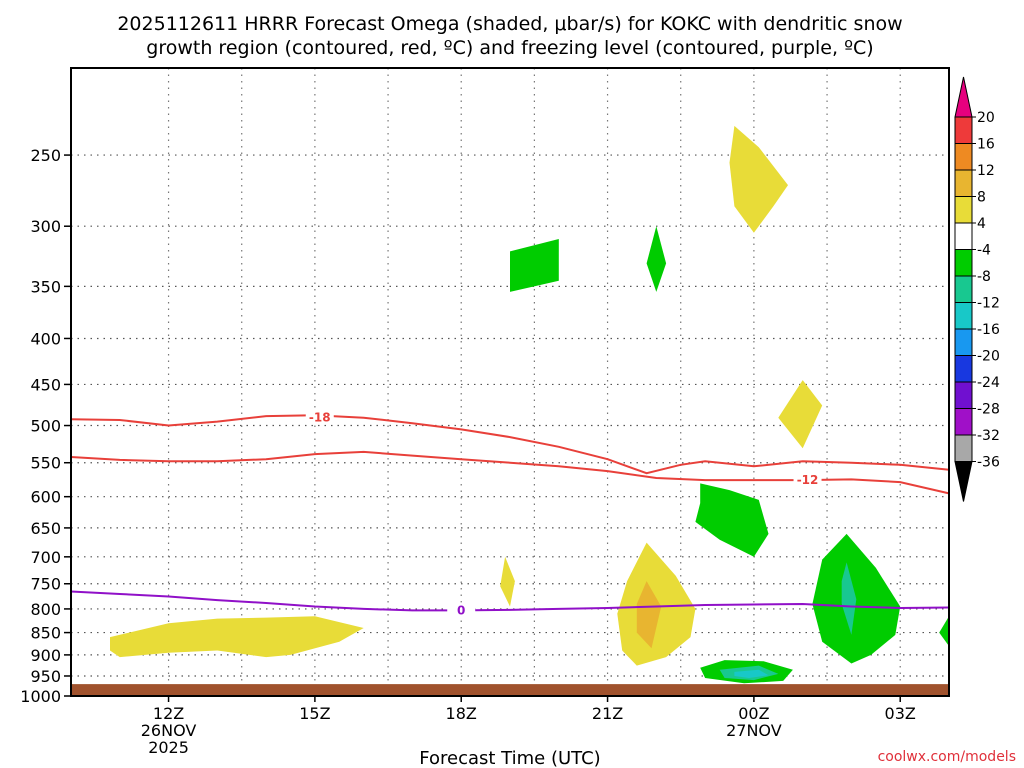  What do you see at coordinates (45, 226) in the screenshot?
I see `y-tick-label: 300` at bounding box center [45, 226].